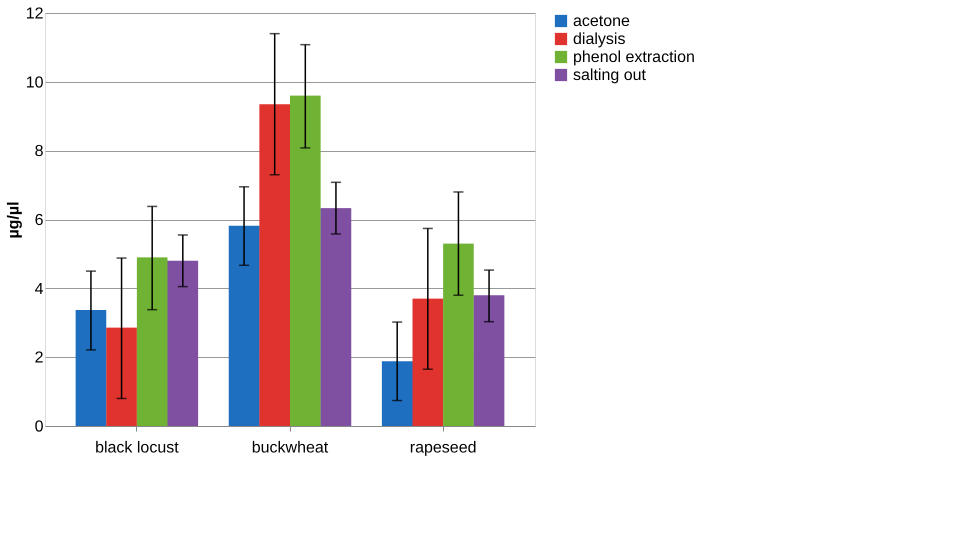 This screenshot has height=550, width=972. I want to click on legend-label: phenol extraction, so click(634, 57).